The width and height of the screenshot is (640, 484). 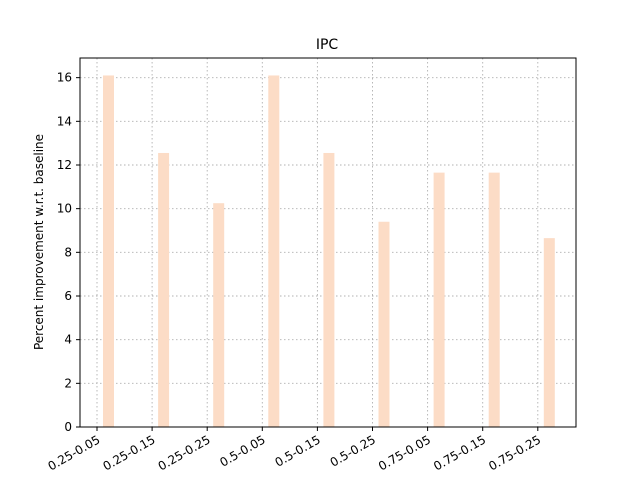 I want to click on y-tick-label: 6, so click(x=68, y=296).